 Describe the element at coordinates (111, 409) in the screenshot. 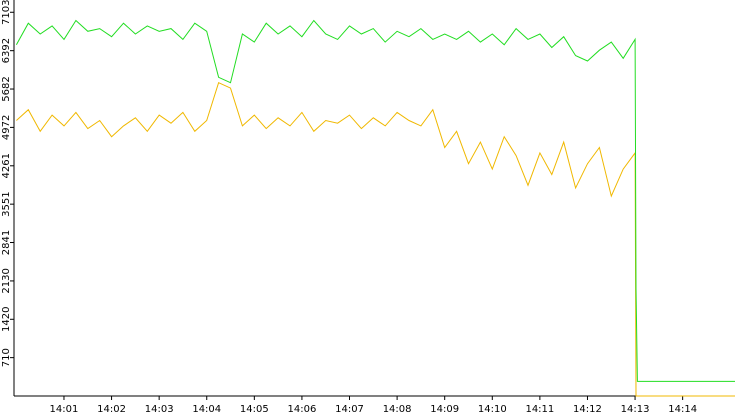

I see `x-tick-label: 14:02` at that location.